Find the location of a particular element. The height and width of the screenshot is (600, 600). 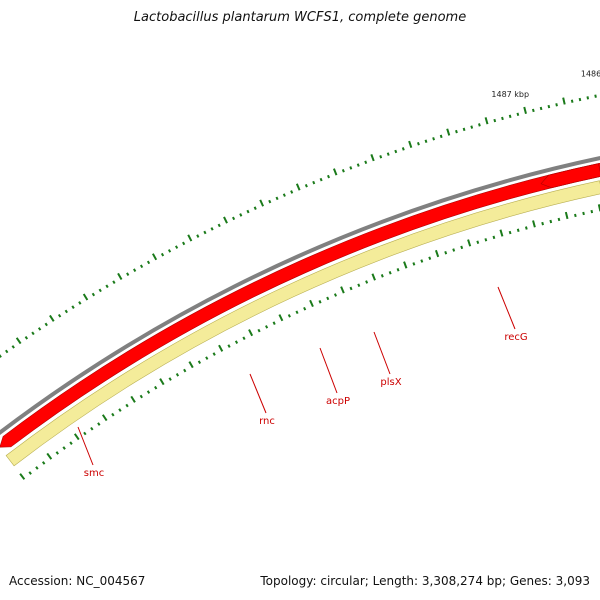

gene-label-rnc: rnc is located at coordinates (267, 421).